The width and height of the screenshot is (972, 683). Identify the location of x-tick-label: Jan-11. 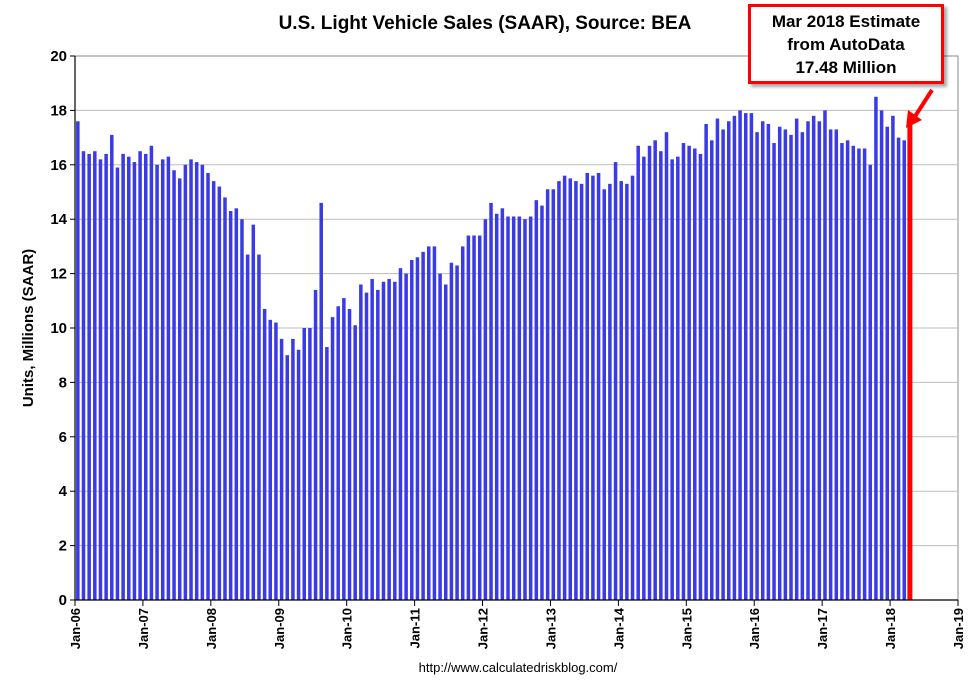
(415, 628).